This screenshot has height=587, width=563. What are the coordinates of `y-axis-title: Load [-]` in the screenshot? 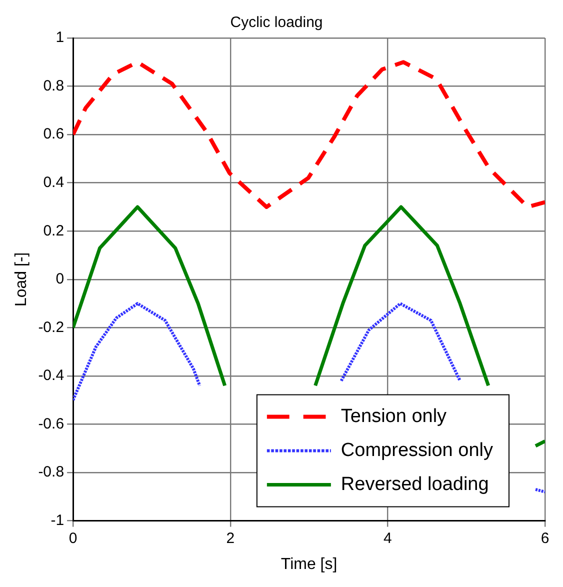 It's located at (21, 279).